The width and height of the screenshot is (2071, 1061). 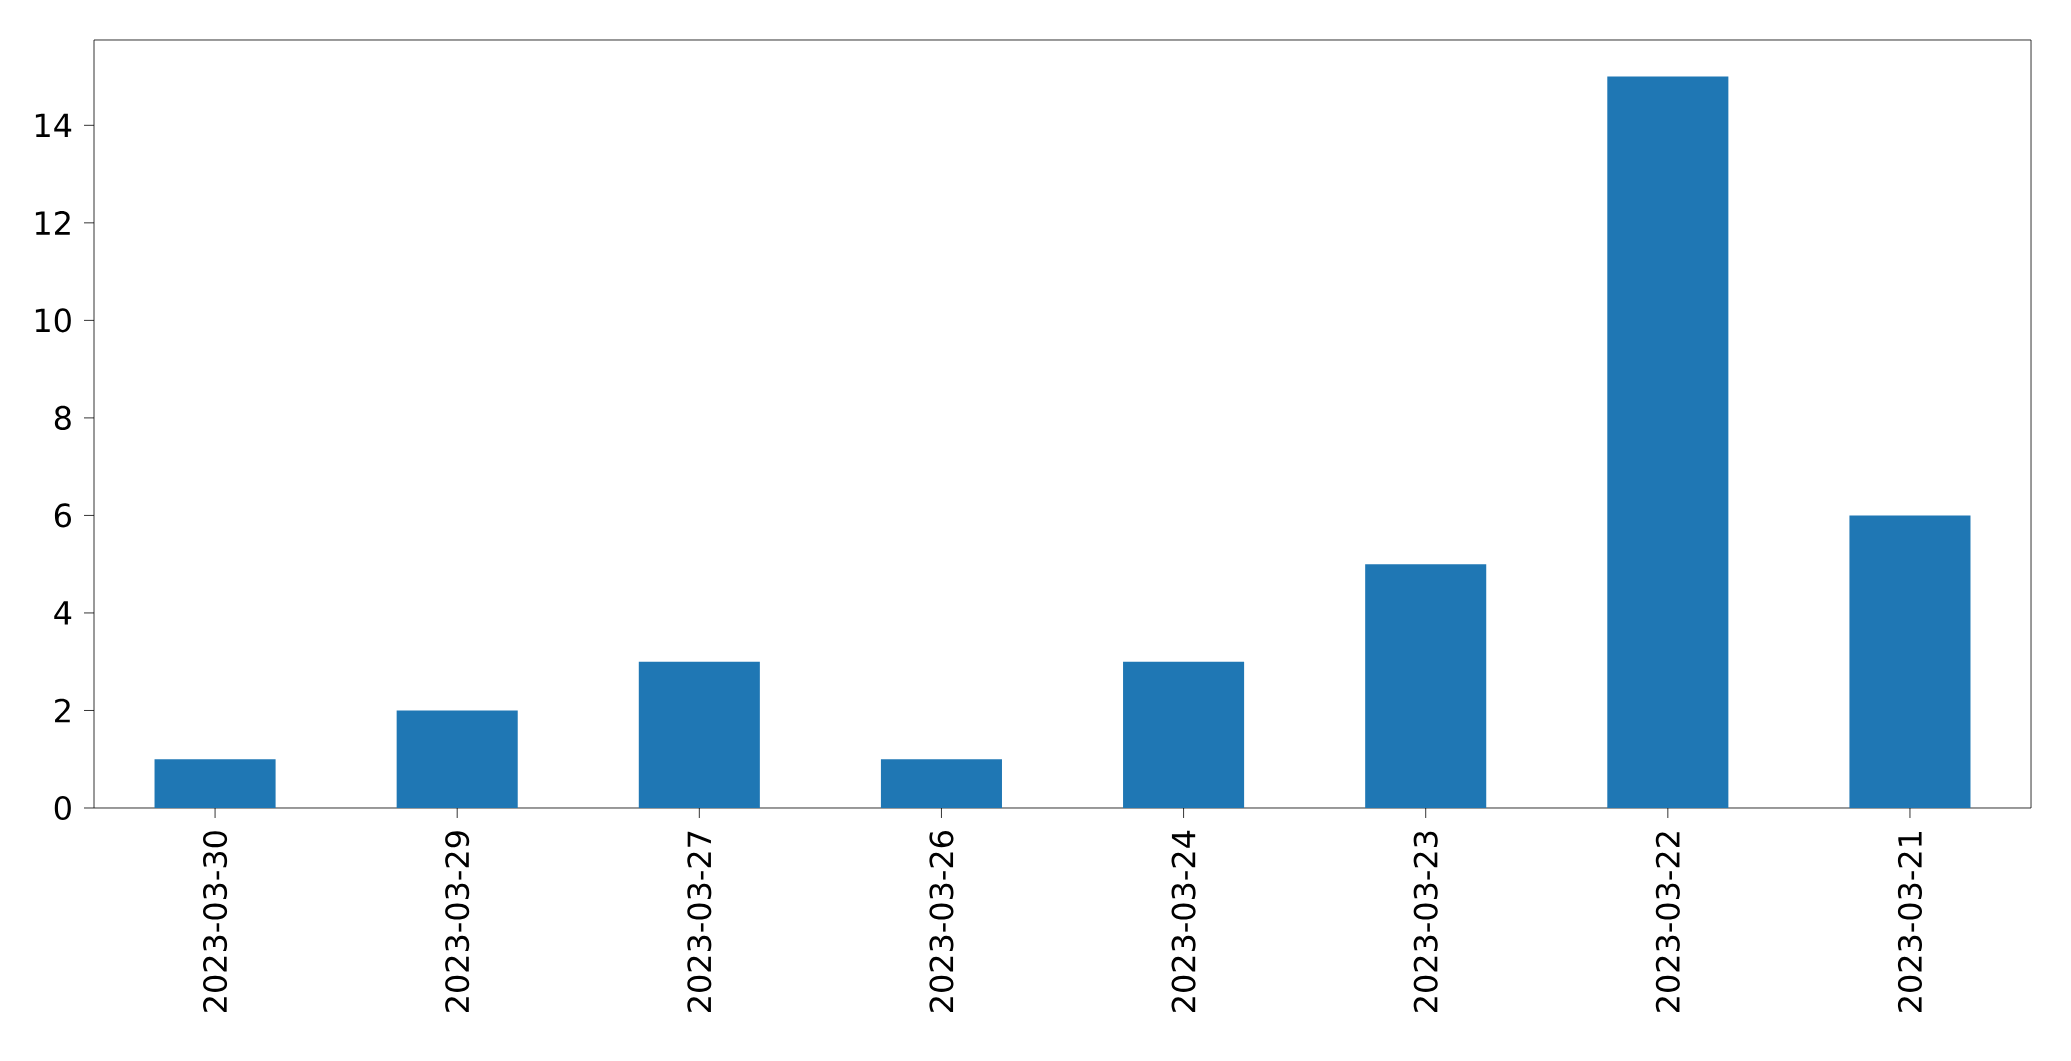 What do you see at coordinates (62, 515) in the screenshot?
I see `y-tick-label: 6` at bounding box center [62, 515].